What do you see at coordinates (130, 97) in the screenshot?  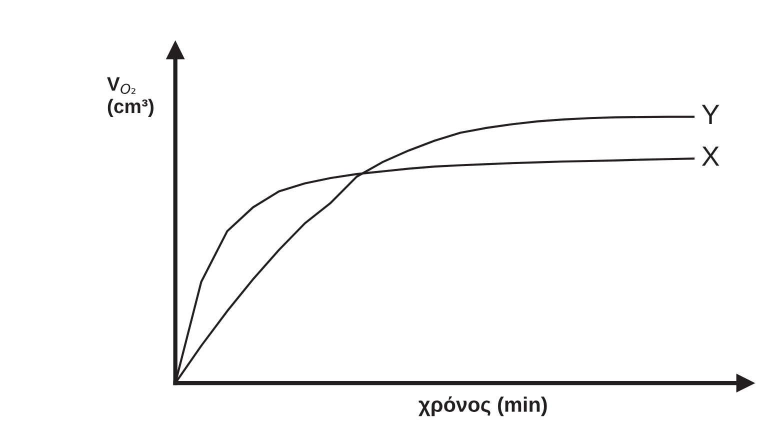 I see `y-axis-title: V$_{O₂}$ (cm³)` at bounding box center [130, 97].